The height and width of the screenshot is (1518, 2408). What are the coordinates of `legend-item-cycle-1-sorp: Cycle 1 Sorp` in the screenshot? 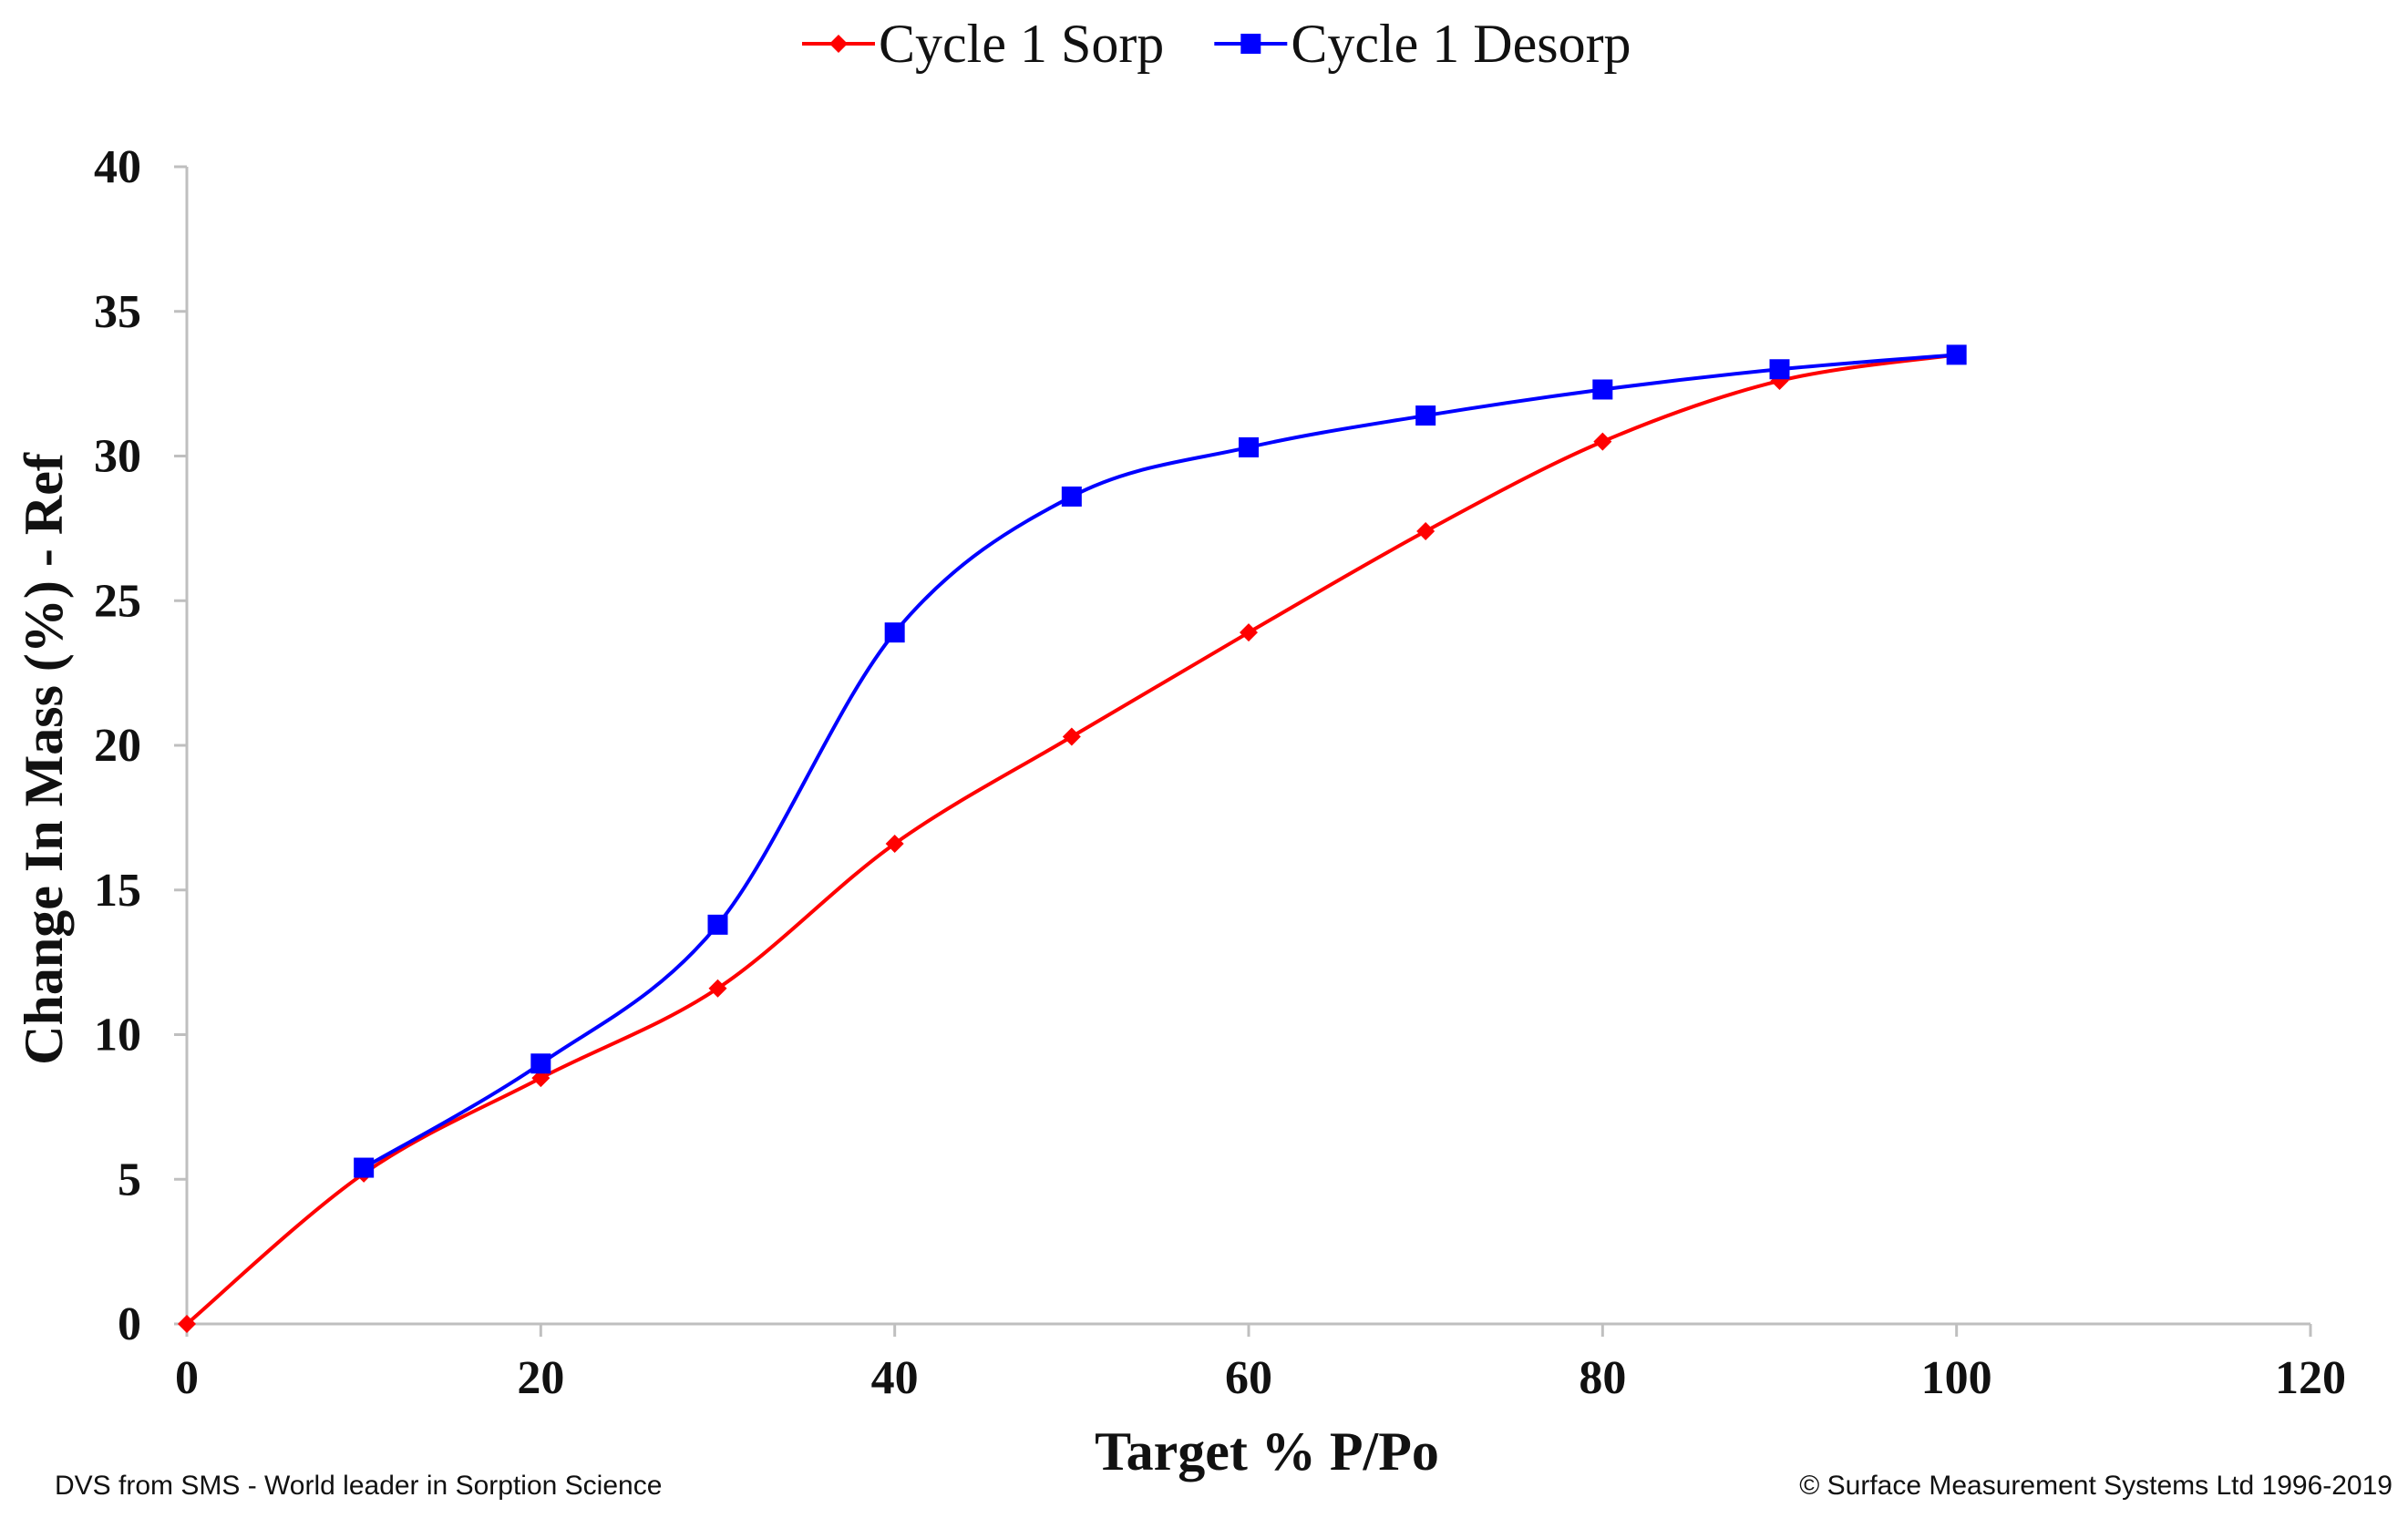 It's located at (983, 44).